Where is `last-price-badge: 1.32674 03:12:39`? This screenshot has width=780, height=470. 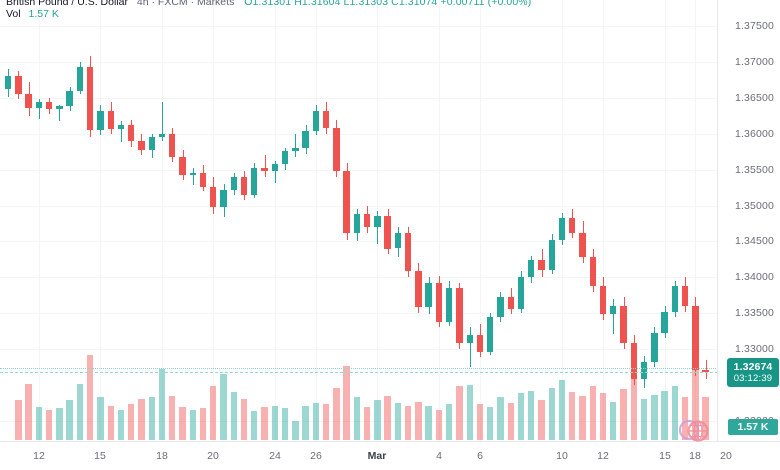
last-price-badge: 1.32674 03:12:39 is located at coordinates (753, 373).